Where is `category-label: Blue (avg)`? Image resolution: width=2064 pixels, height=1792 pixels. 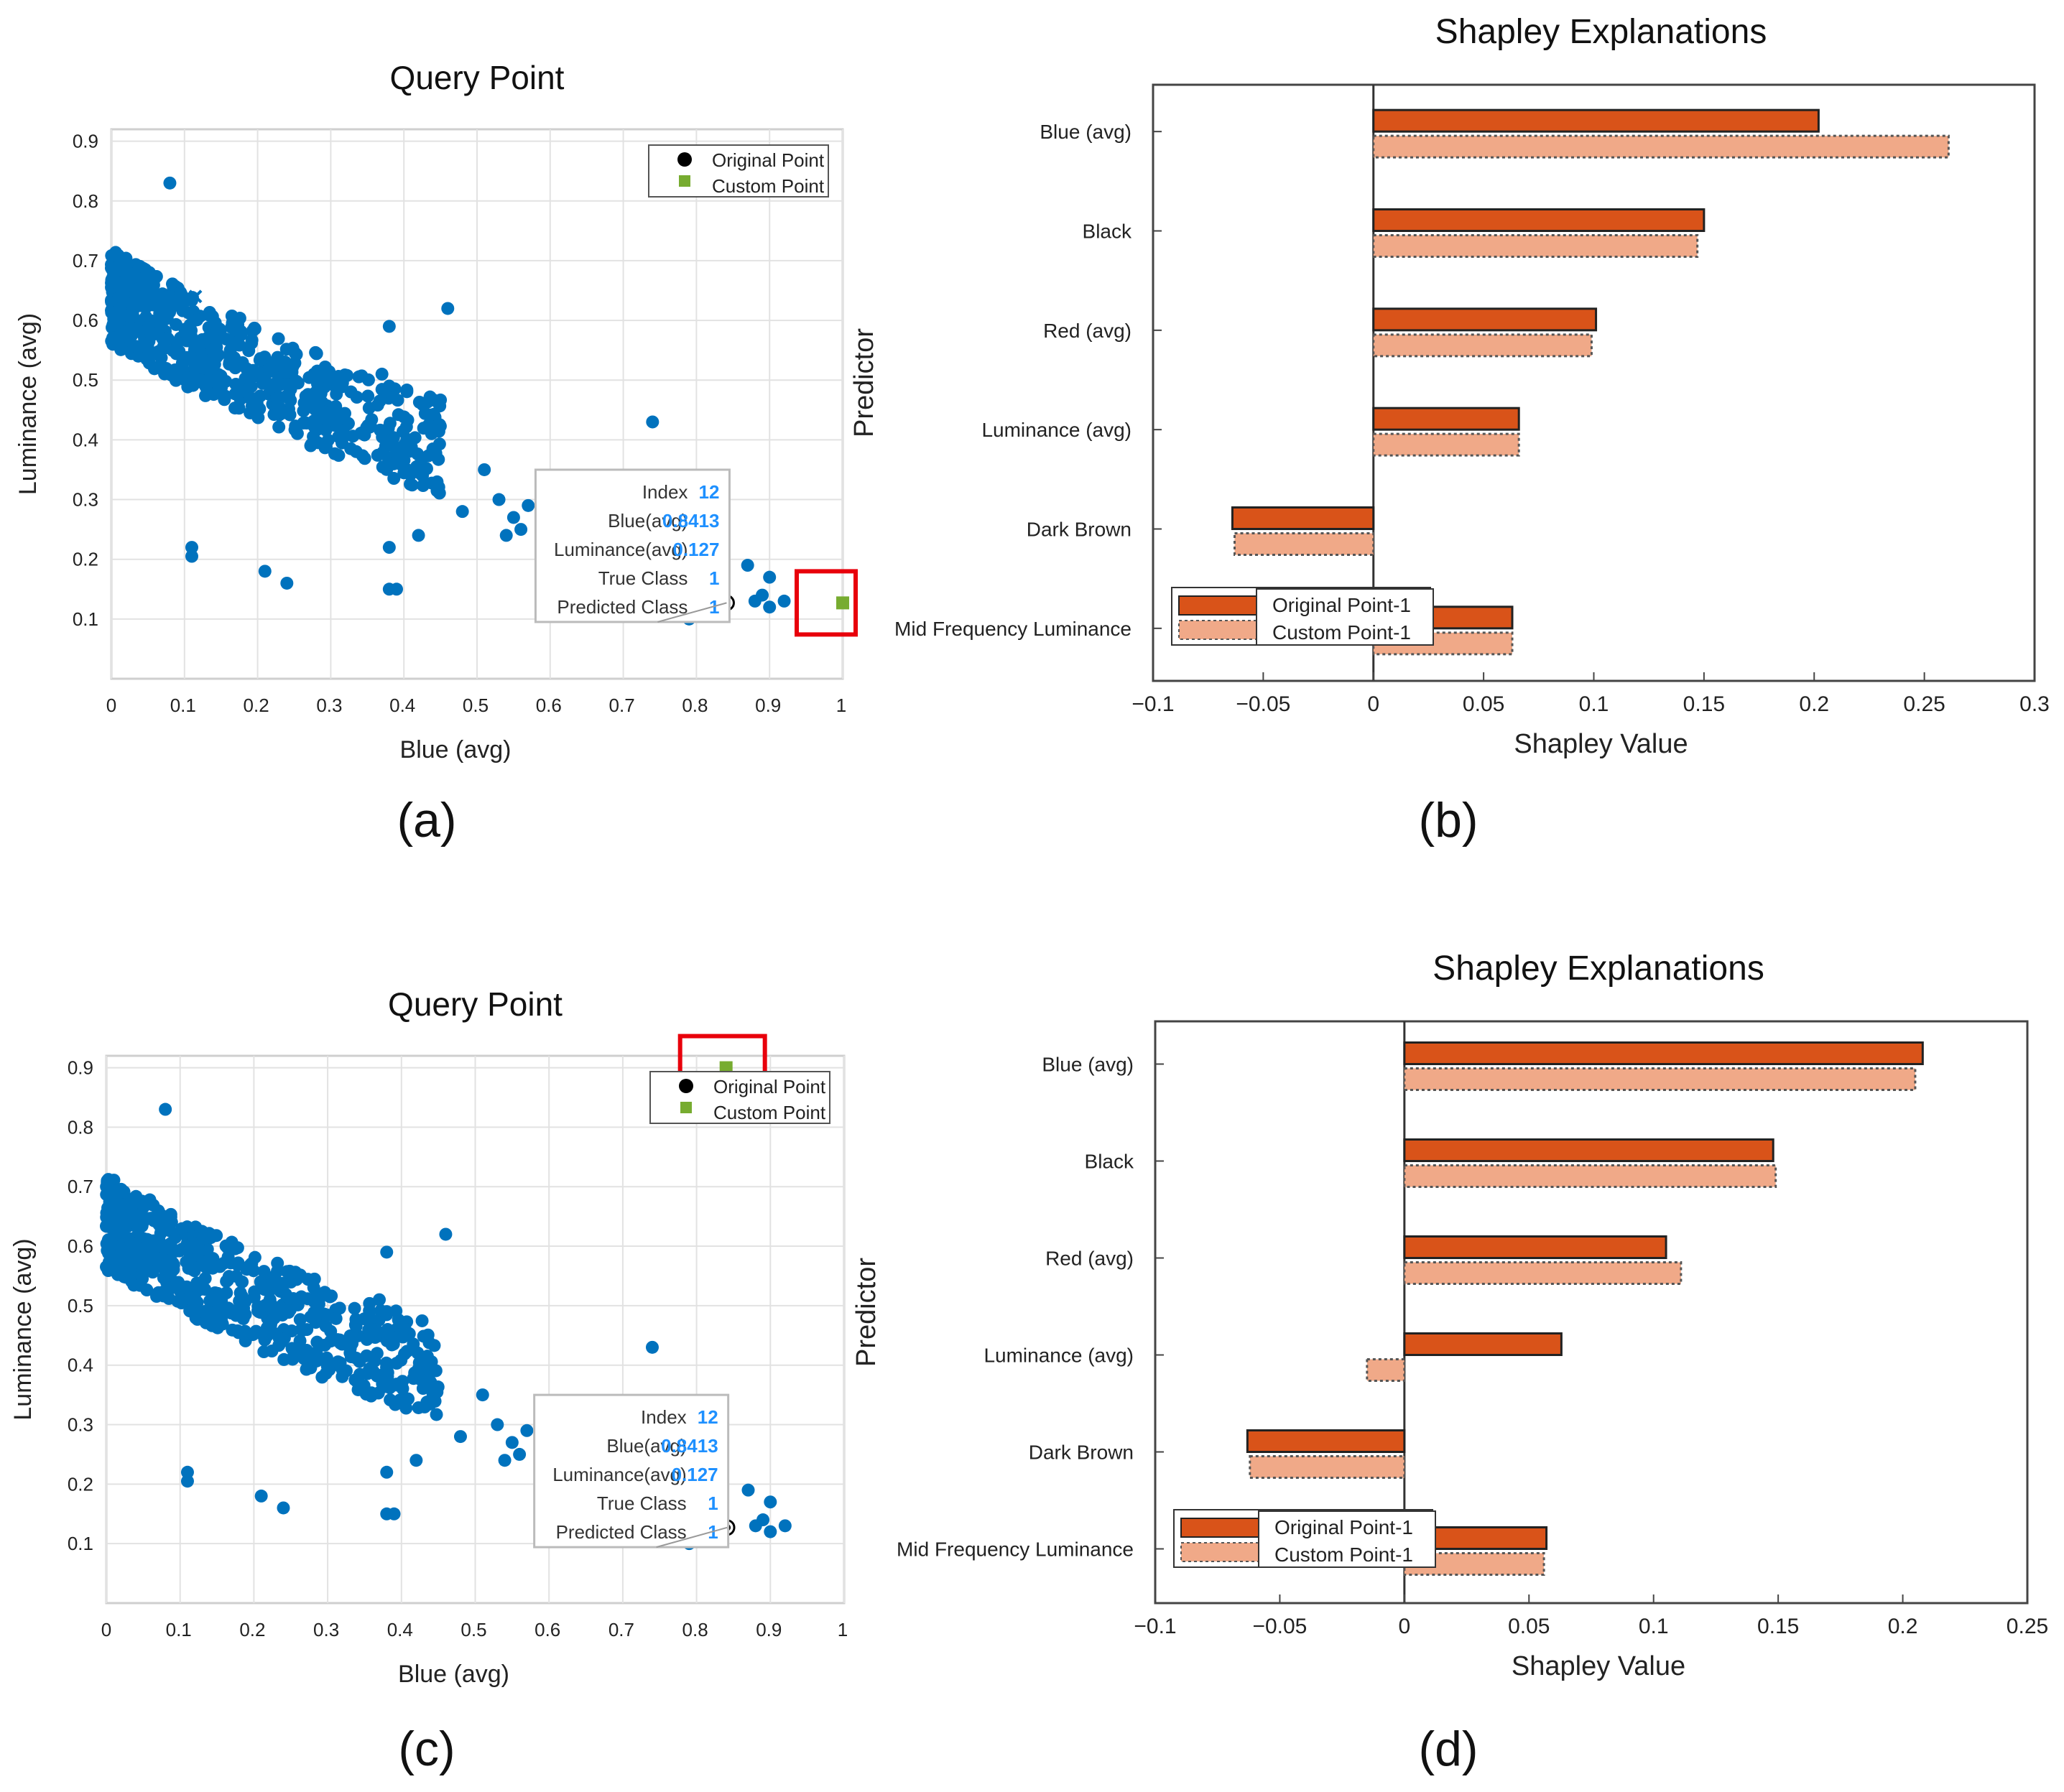
category-label: Blue (avg) is located at coordinates (1088, 1065).